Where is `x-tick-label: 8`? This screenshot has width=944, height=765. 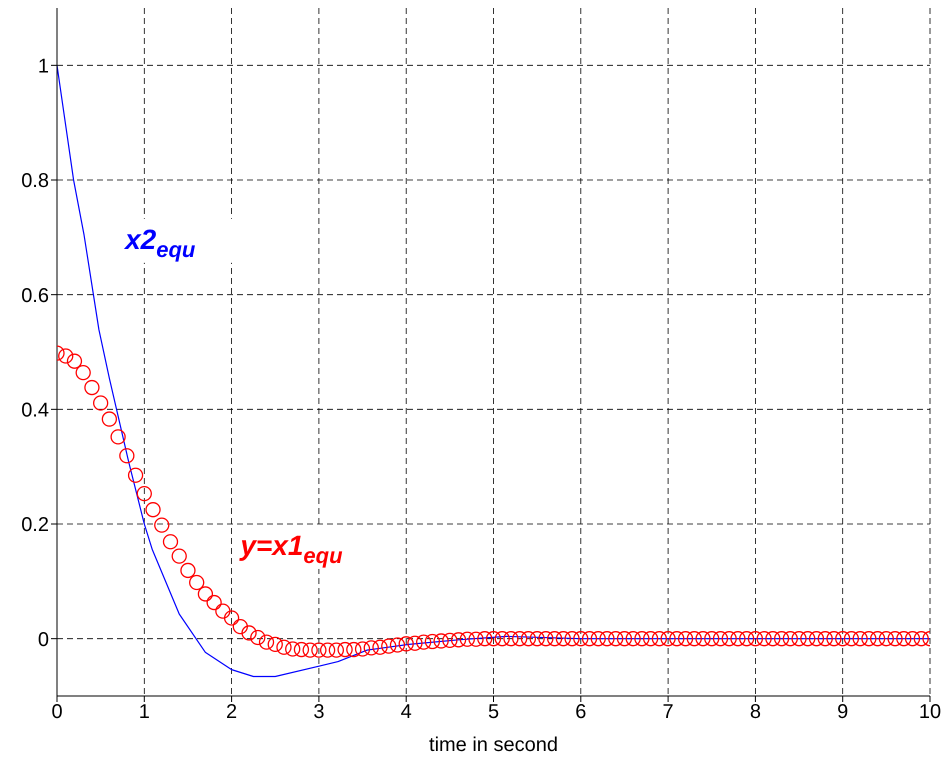
x-tick-label: 8 is located at coordinates (755, 712).